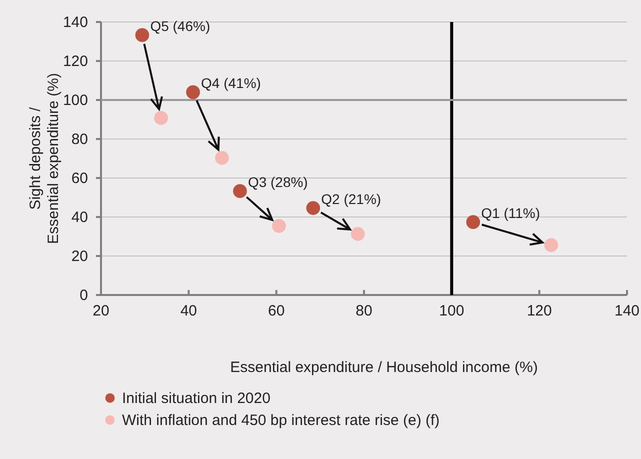  I want to click on y-tick-label: 60, so click(79, 178).